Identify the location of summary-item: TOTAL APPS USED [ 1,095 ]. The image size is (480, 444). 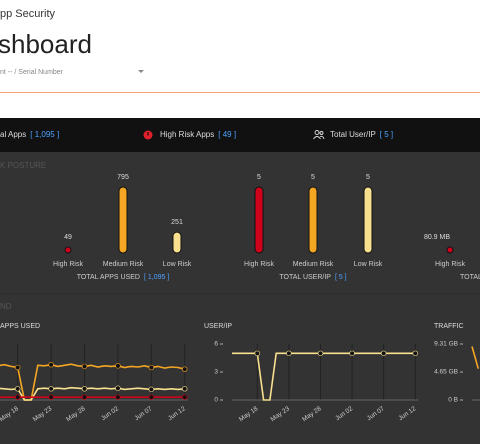
(123, 277).